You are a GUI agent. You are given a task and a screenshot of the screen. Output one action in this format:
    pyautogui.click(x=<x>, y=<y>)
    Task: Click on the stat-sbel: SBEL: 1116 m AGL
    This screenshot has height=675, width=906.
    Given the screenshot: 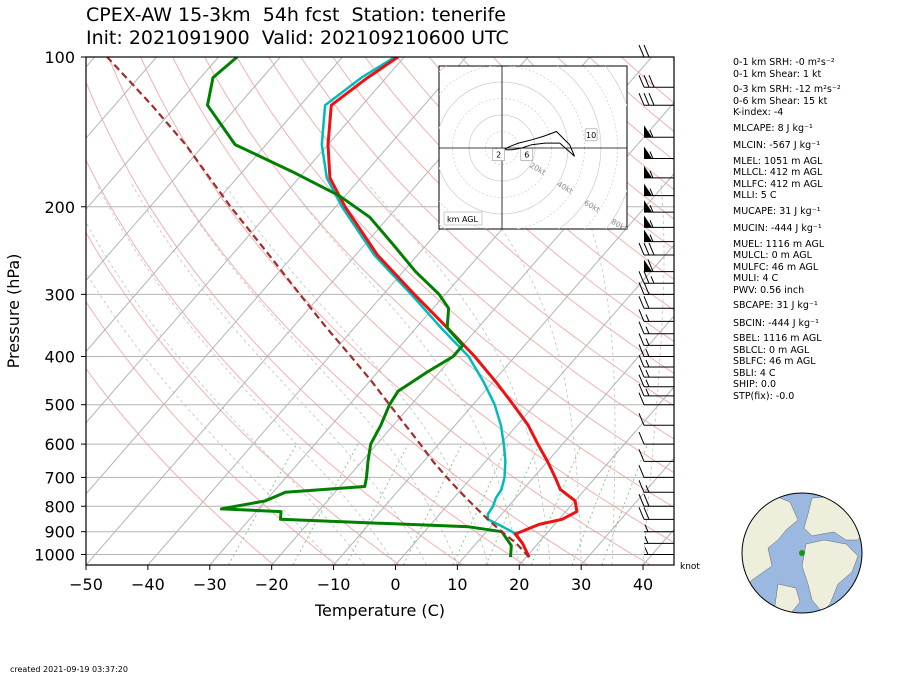 What is the action you would take?
    pyautogui.click(x=777, y=338)
    